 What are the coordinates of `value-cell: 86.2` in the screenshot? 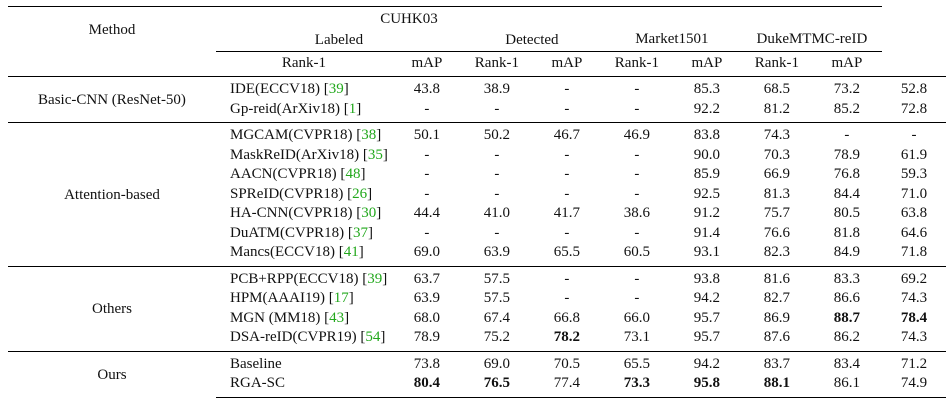 It's located at (847, 337).